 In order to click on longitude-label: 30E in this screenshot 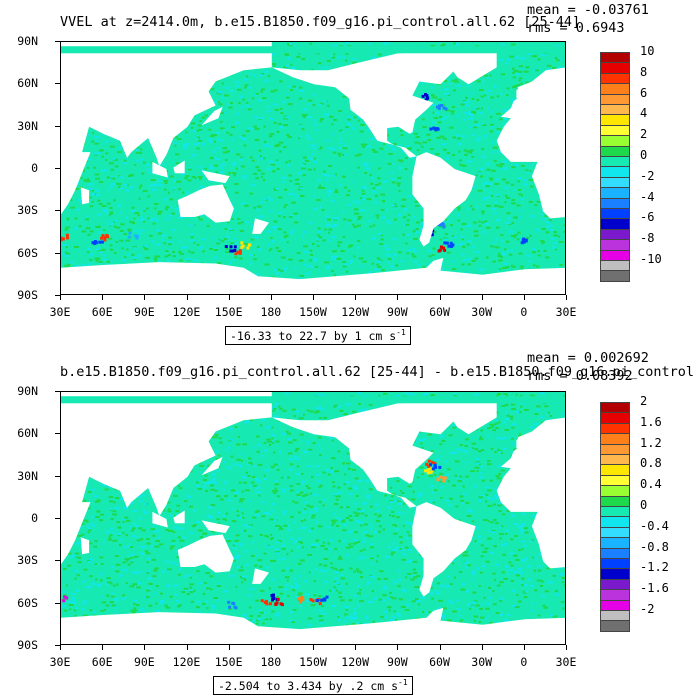, I will do `click(566, 312)`.